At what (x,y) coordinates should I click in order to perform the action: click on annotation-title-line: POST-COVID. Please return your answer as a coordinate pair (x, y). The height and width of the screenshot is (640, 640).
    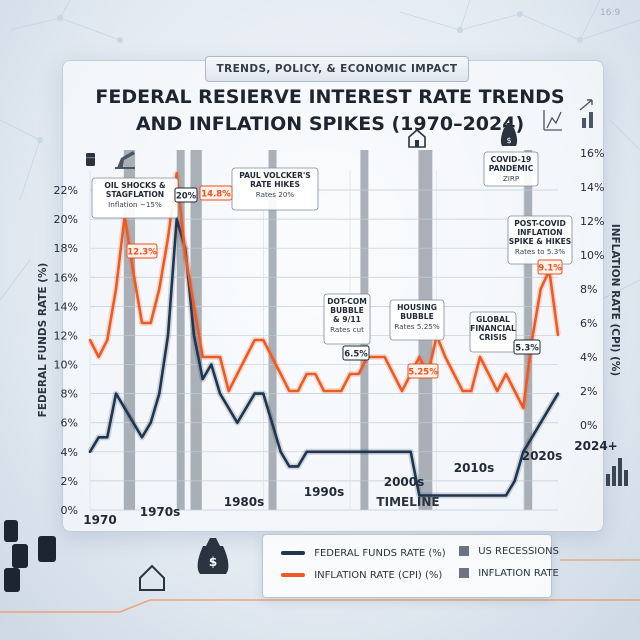
    Looking at the image, I should click on (540, 223).